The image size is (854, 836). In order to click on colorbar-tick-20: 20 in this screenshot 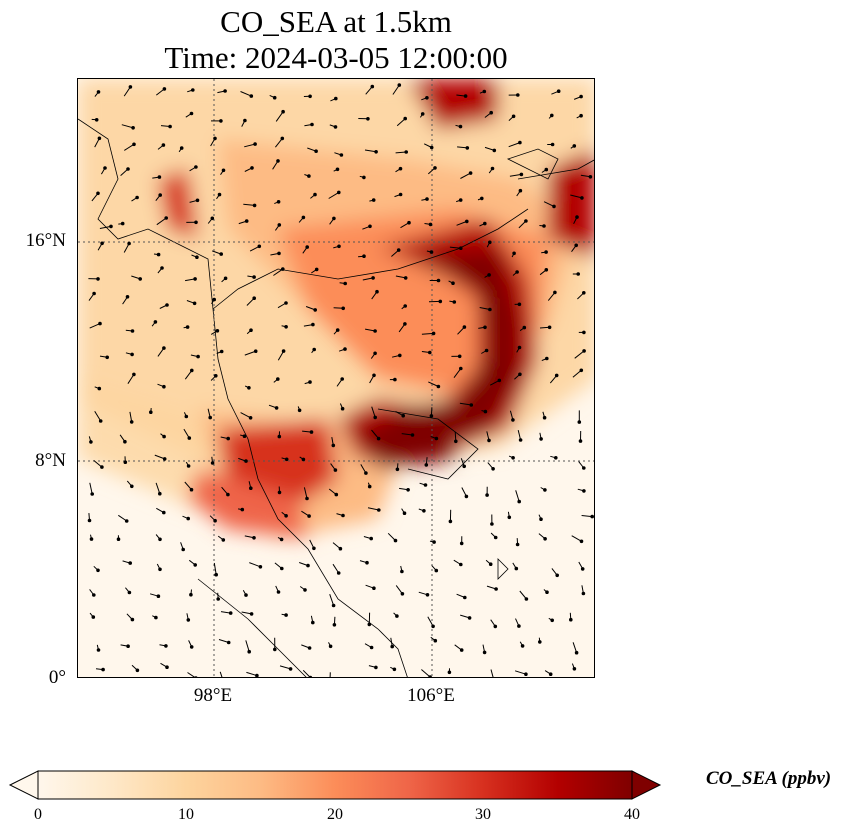, I will do `click(335, 814)`.